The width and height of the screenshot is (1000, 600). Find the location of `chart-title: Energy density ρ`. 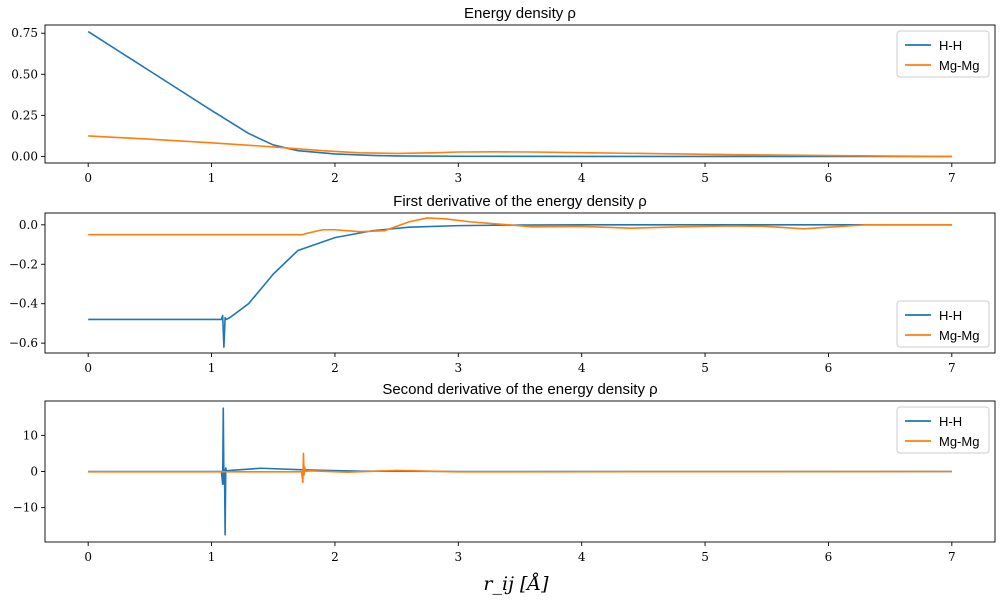

chart-title: Energy density ρ is located at coordinates (520, 13).